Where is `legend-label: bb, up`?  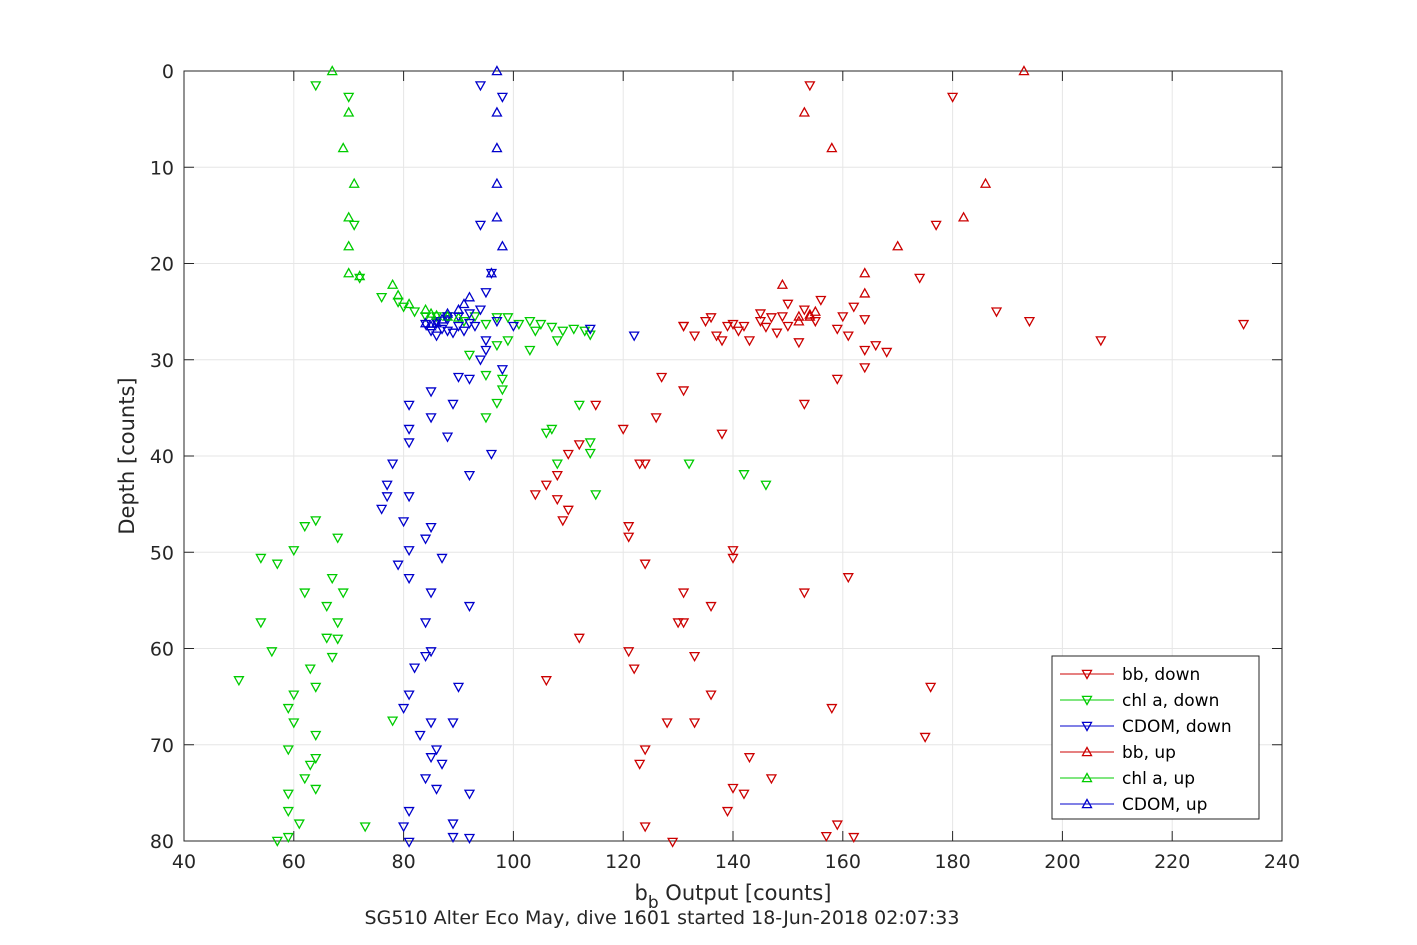
legend-label: bb, up is located at coordinates (1149, 753).